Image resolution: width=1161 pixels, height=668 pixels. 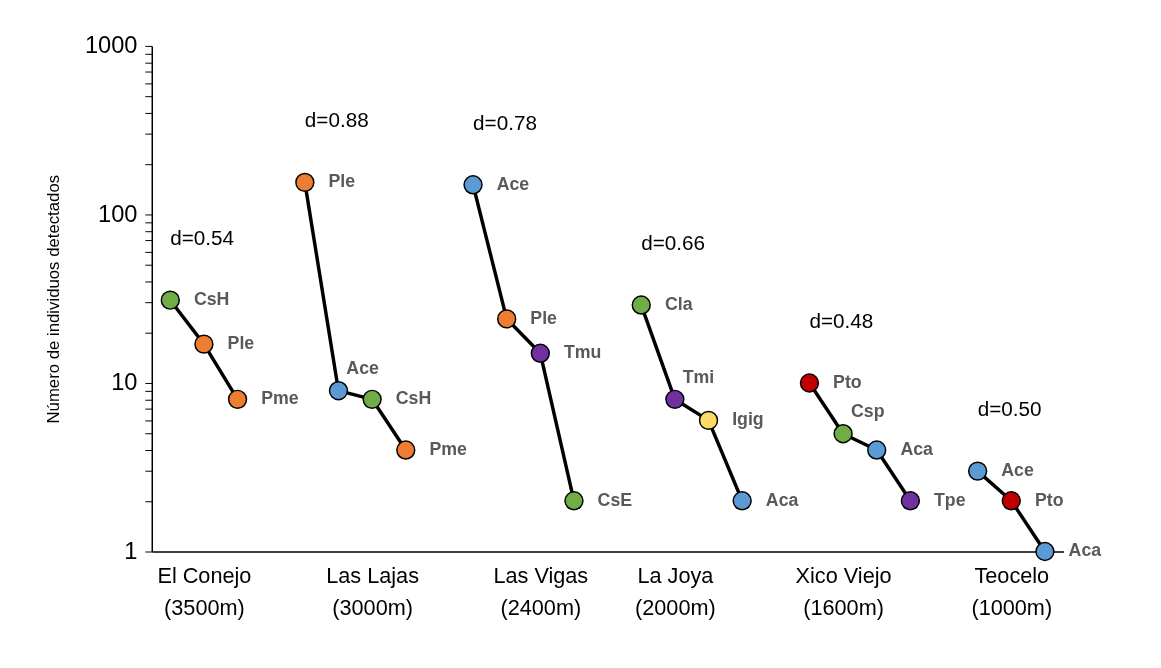 I want to click on x-tick-label: Xico Viejo (1600m), so click(x=843, y=591).